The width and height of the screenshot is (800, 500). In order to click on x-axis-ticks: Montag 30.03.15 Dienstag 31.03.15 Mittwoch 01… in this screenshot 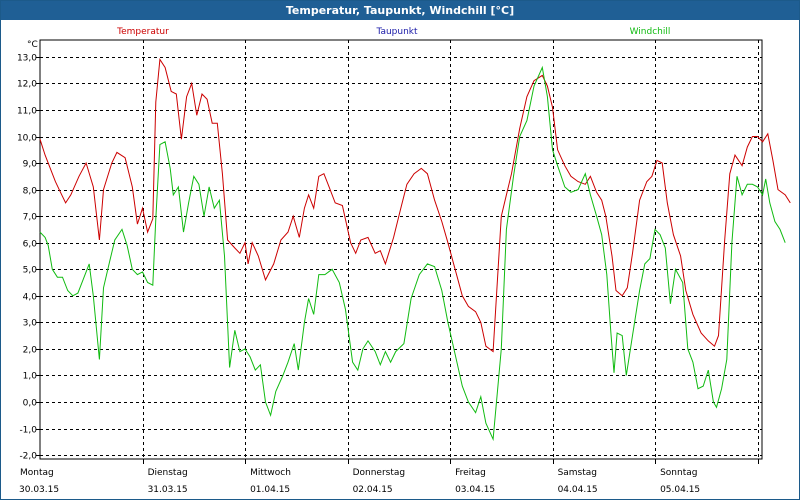, I will do `click(389, 477)`.